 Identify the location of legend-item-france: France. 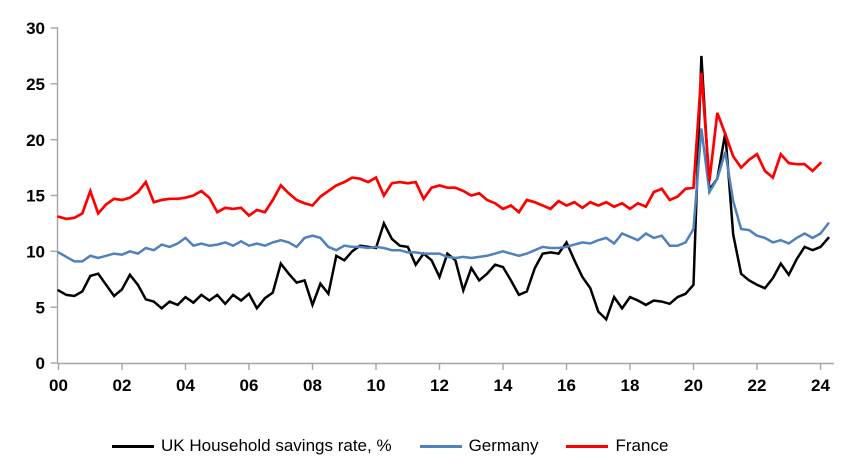
(617, 446).